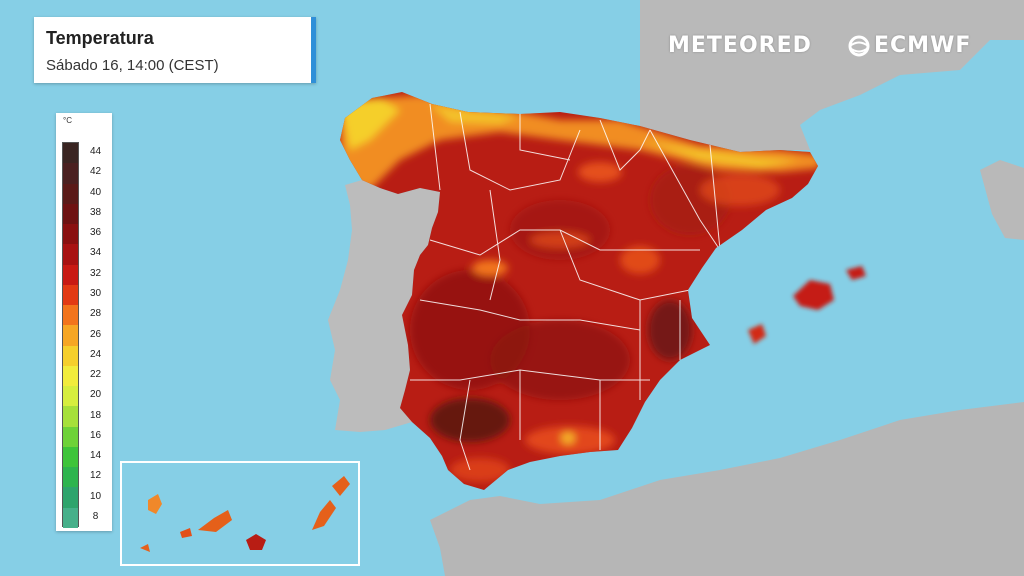  I want to click on legend-tick-label: 8, so click(95, 516).